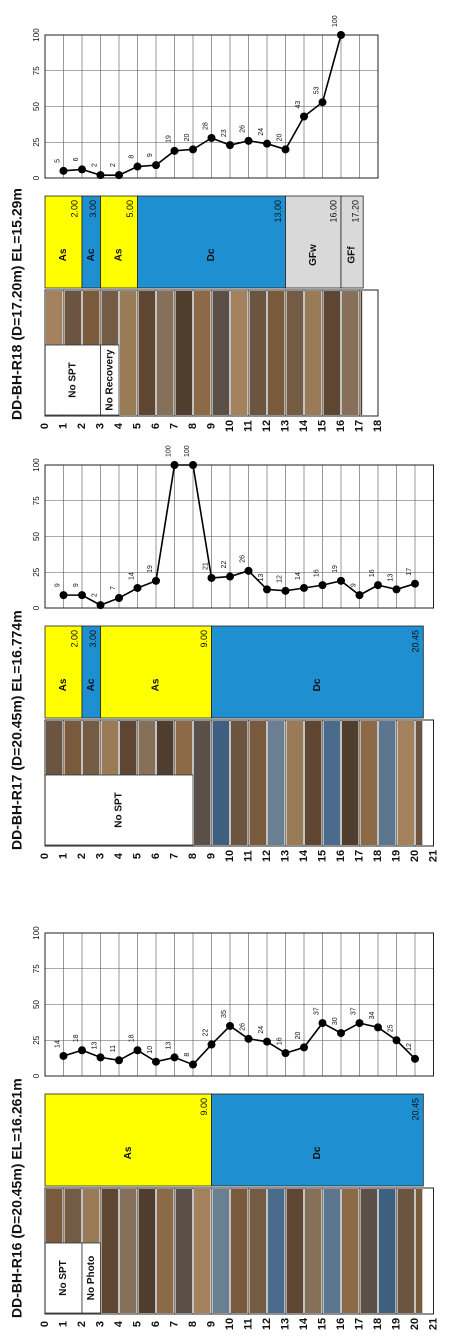 This screenshot has height=1338, width=461. I want to click on note-text: No Photo, so click(91, 1278).